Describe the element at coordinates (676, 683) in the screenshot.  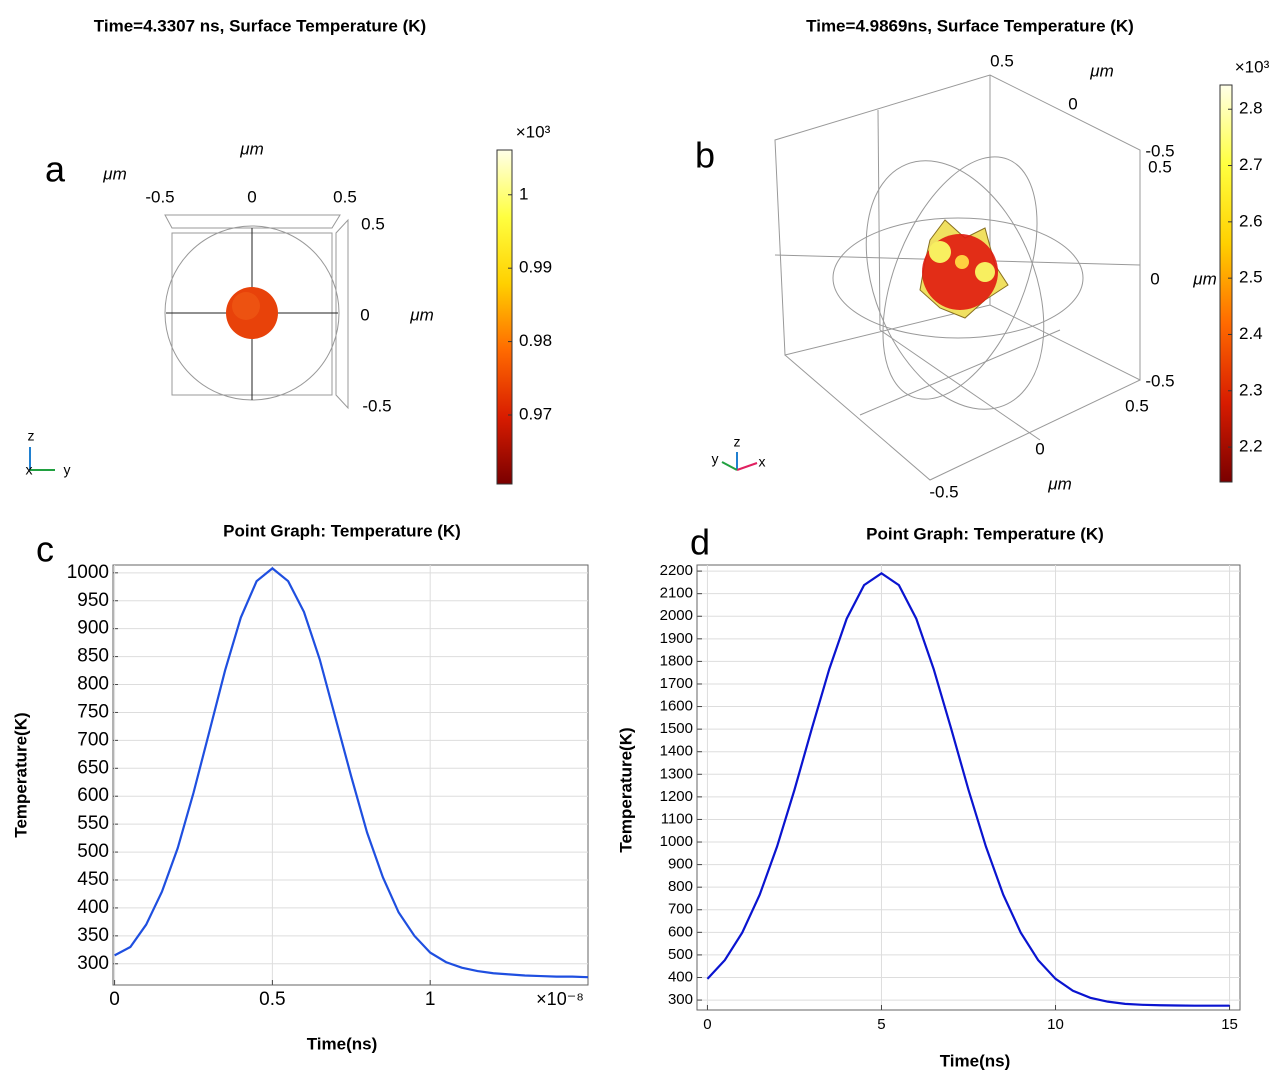
I see `y-tick-label: 1700` at that location.